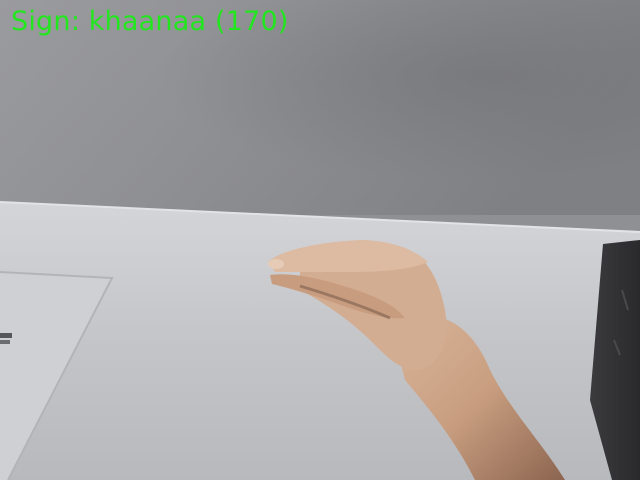  Describe the element at coordinates (252, 21) in the screenshot. I see `sign-count: (170)` at that location.